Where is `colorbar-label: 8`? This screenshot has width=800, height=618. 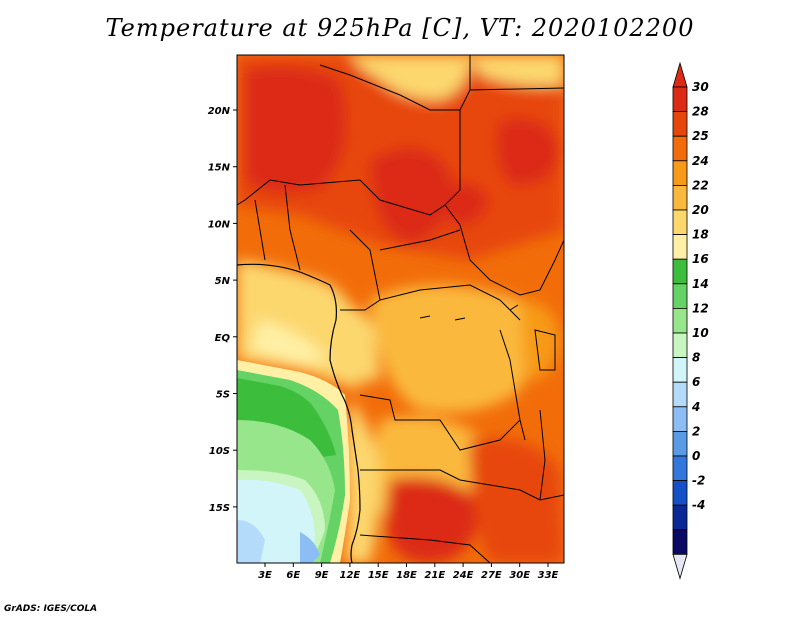 colorbar-label: 8 is located at coordinates (696, 358).